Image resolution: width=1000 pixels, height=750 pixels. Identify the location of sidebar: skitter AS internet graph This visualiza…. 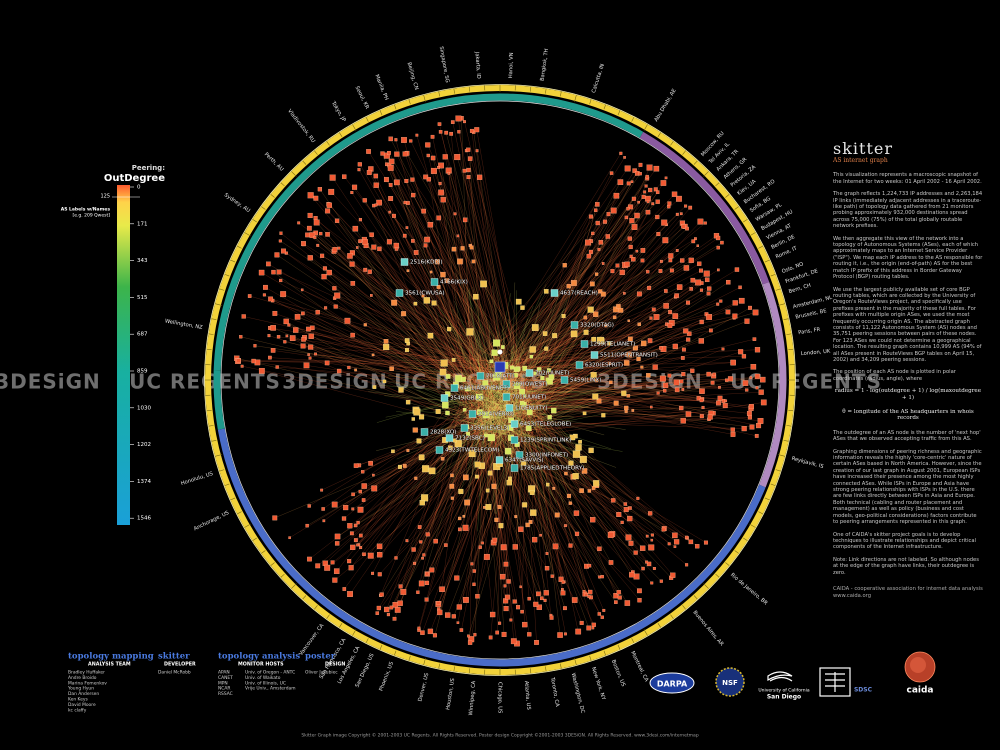
(908, 370).